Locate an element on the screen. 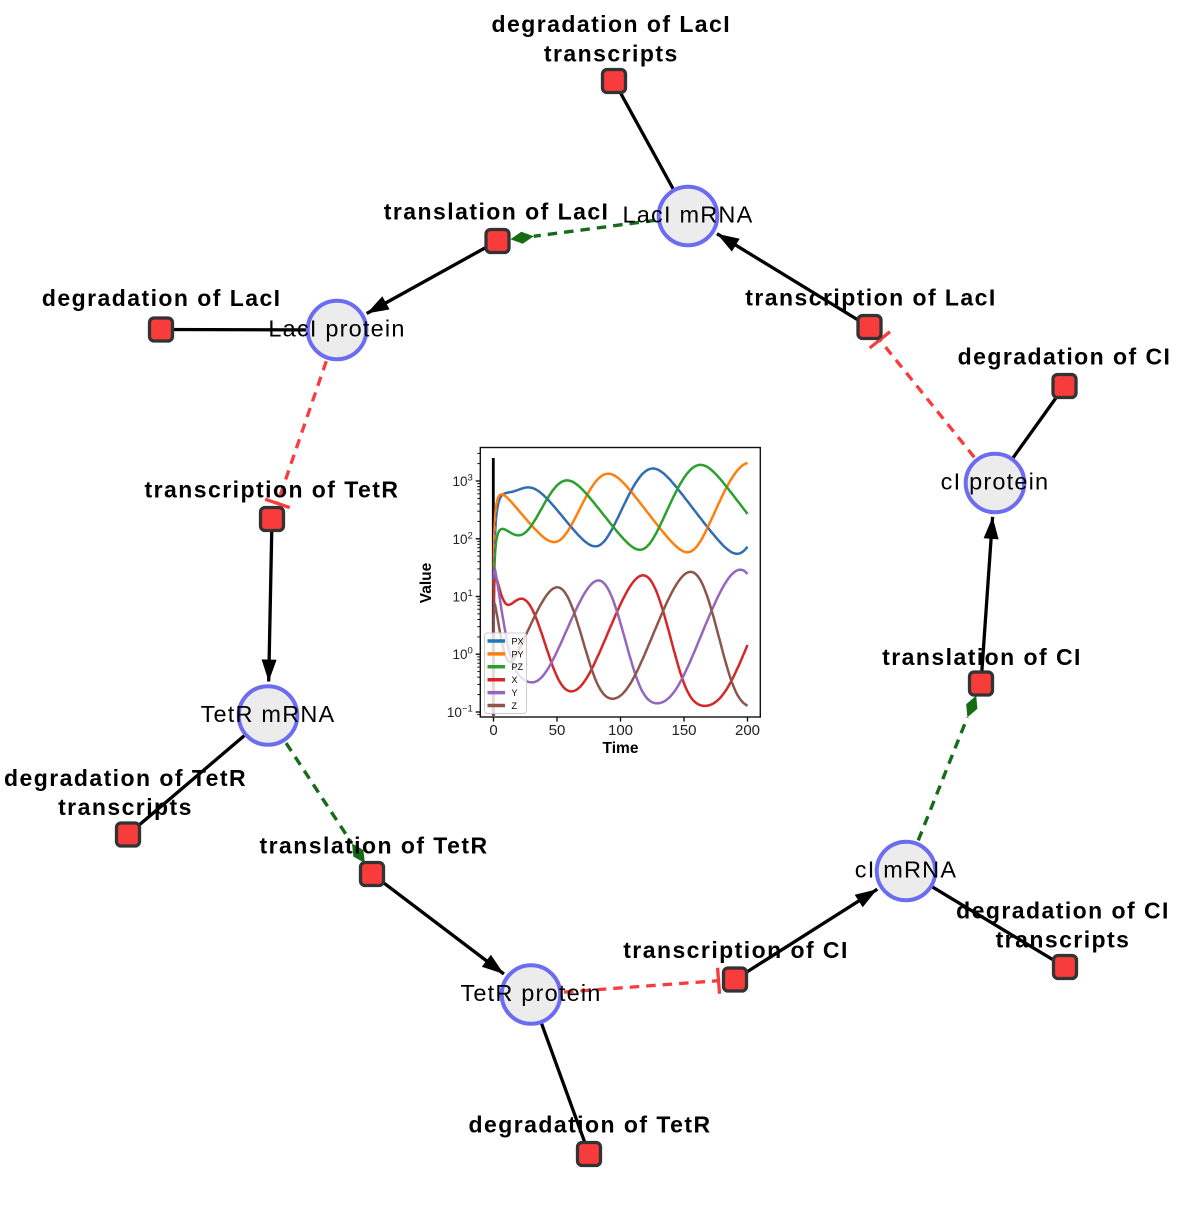  svg-text: 50 is located at coordinates (557, 730).